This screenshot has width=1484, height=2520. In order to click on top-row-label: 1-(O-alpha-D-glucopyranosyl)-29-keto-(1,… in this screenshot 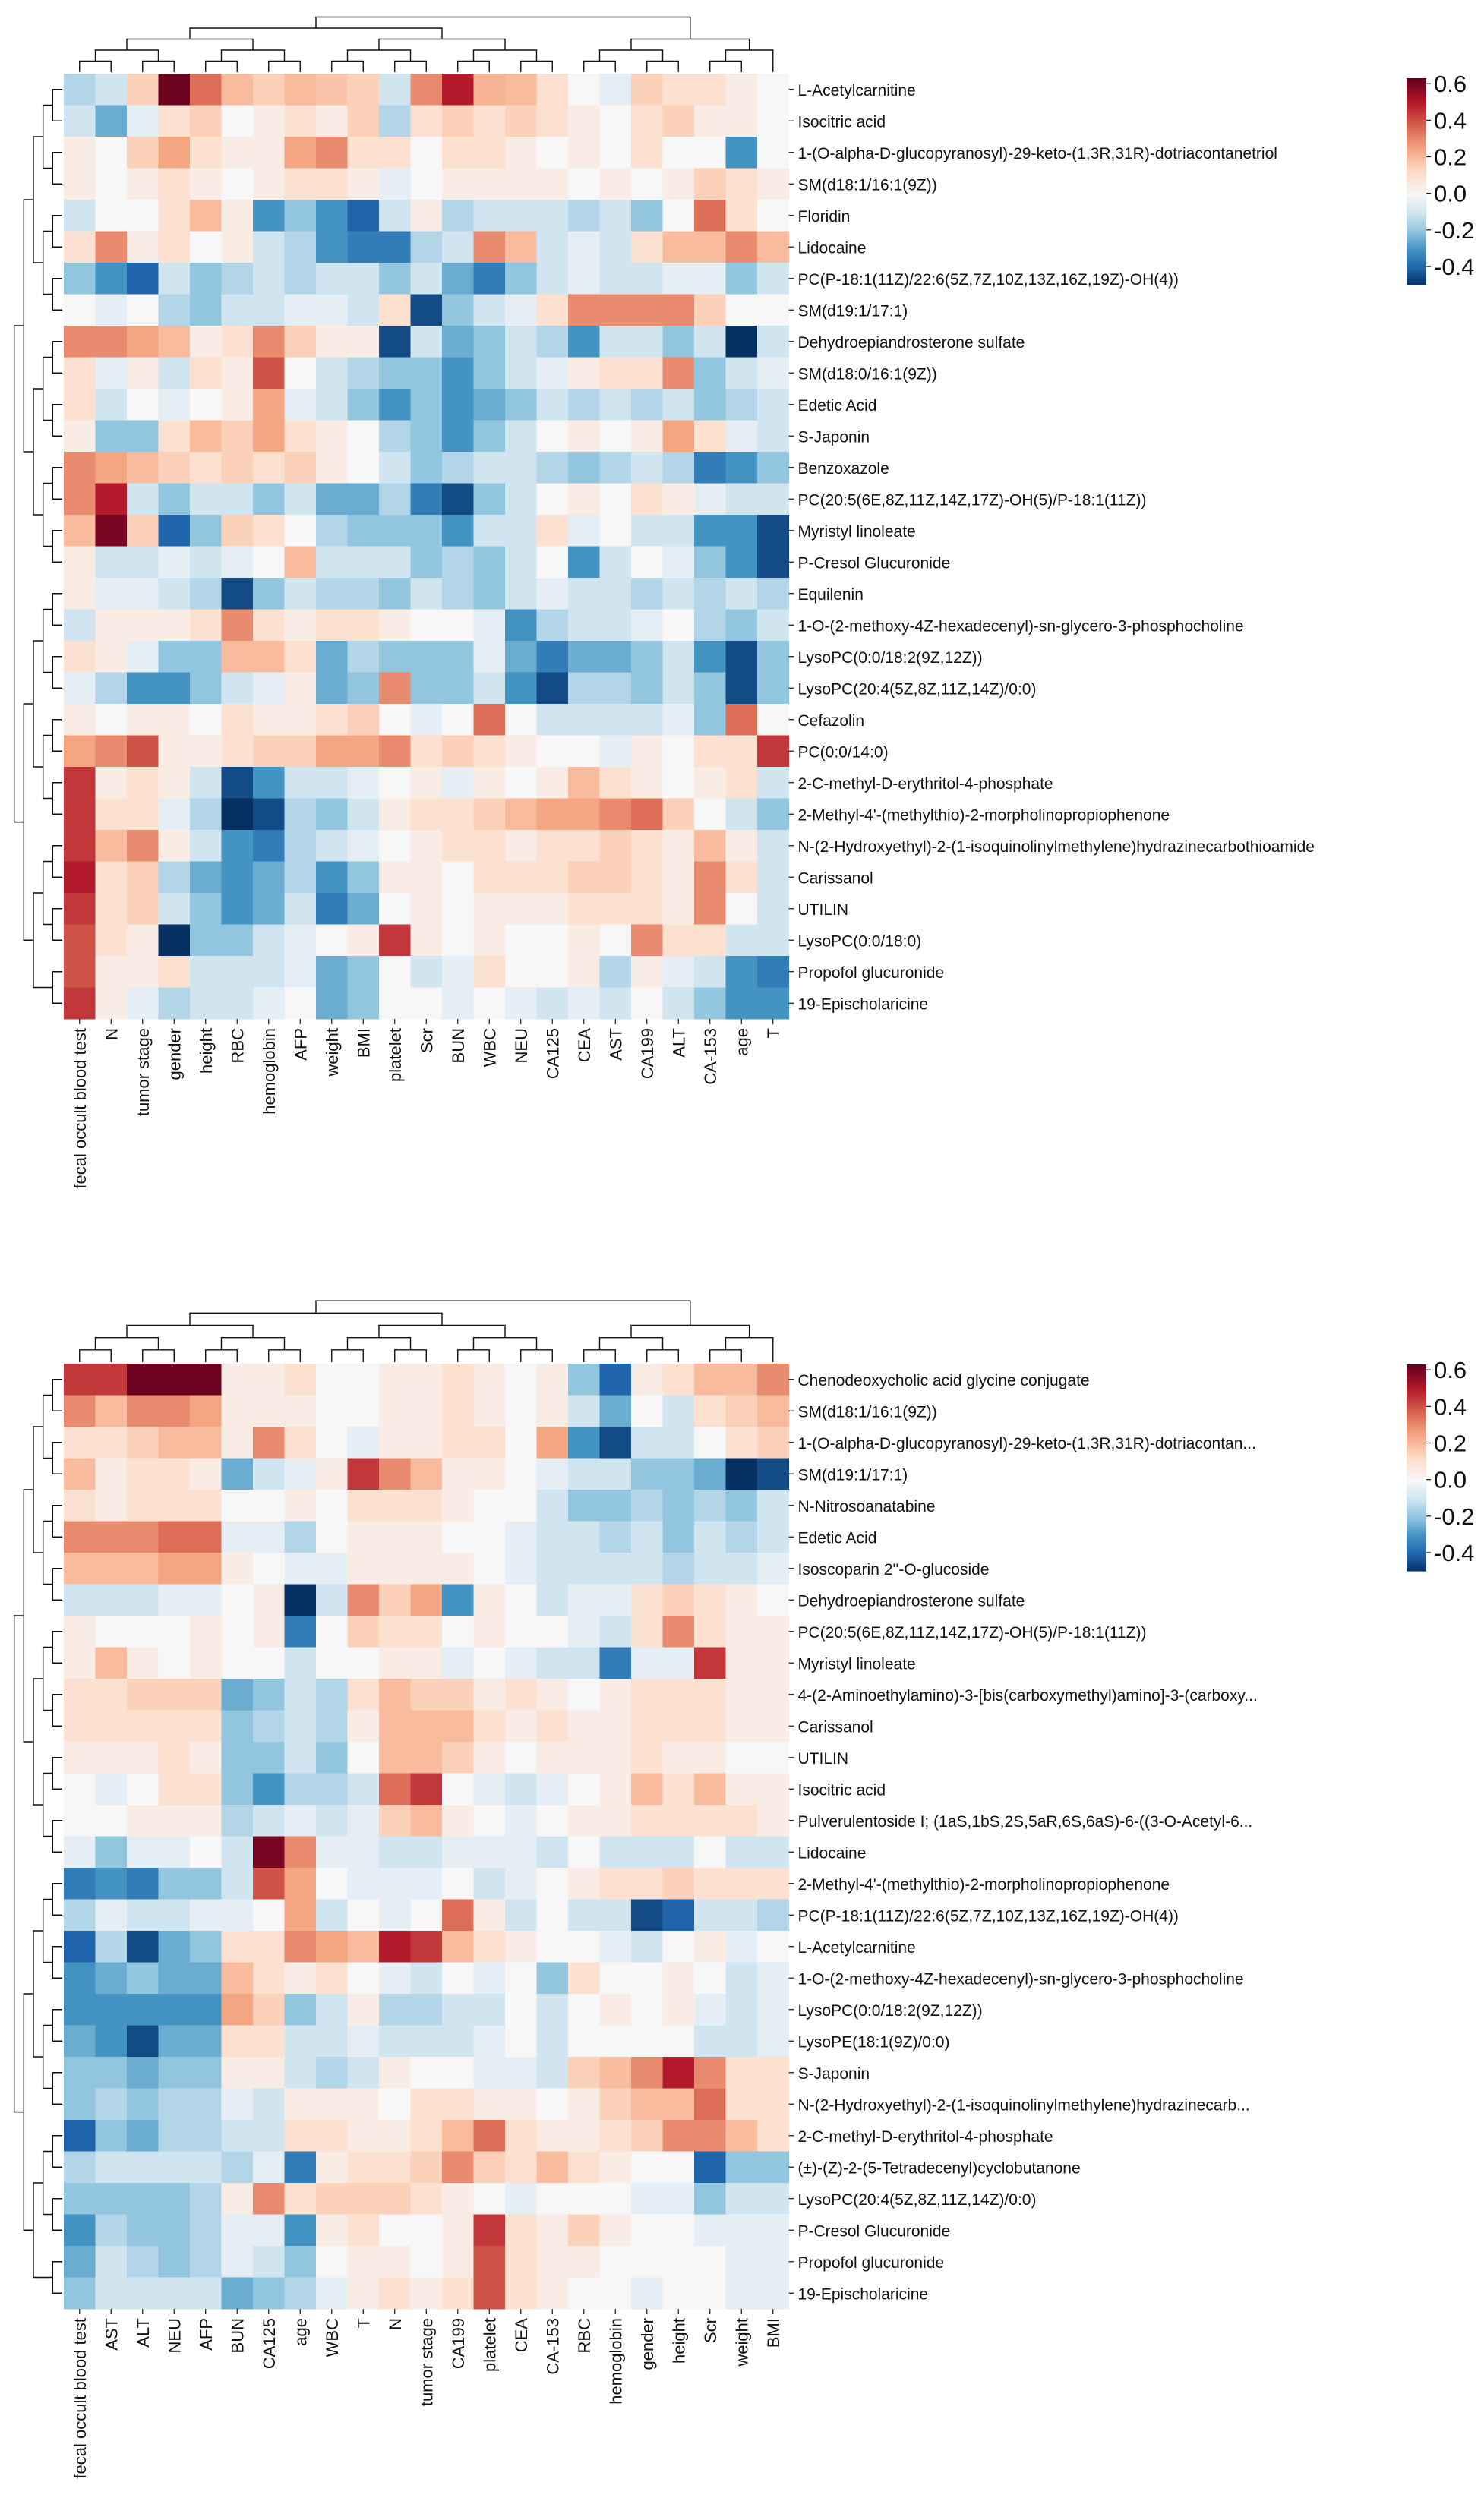, I will do `click(1037, 153)`.